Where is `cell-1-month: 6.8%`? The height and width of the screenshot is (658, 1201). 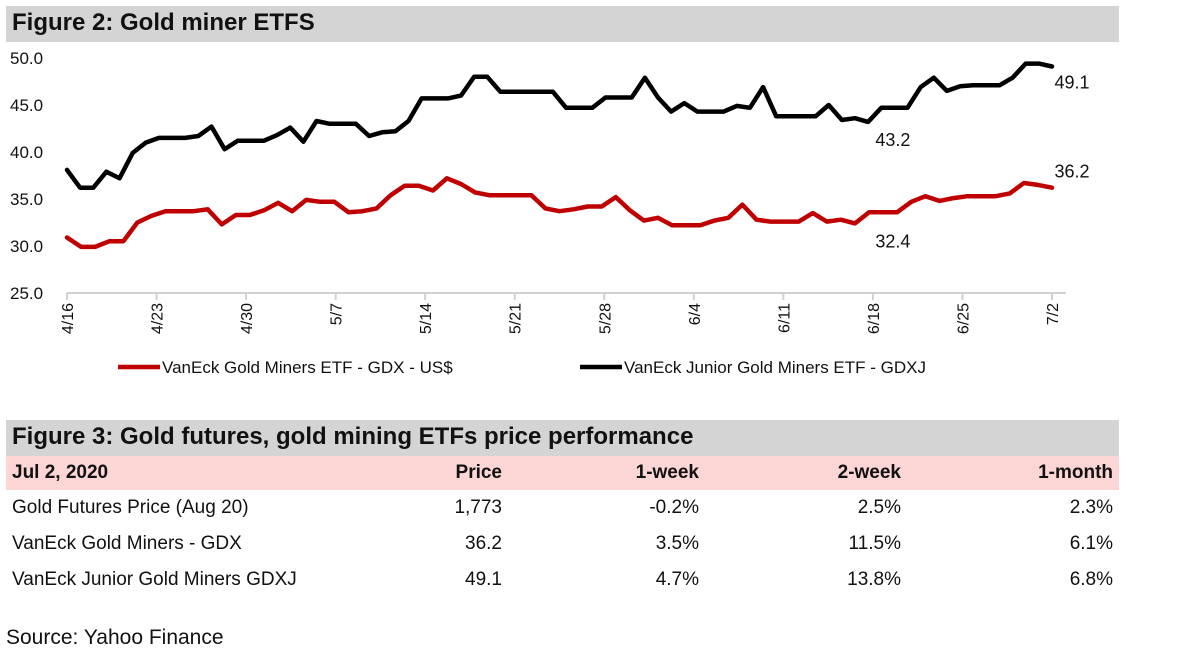
cell-1-month: 6.8% is located at coordinates (1091, 579).